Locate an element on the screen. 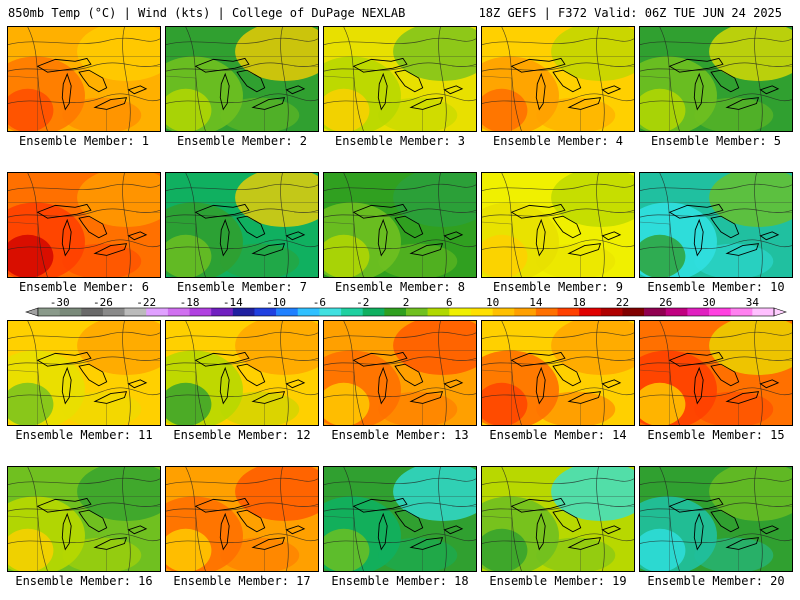 This screenshot has width=800, height=600. colorbar-tick-label: 6 is located at coordinates (449, 302).